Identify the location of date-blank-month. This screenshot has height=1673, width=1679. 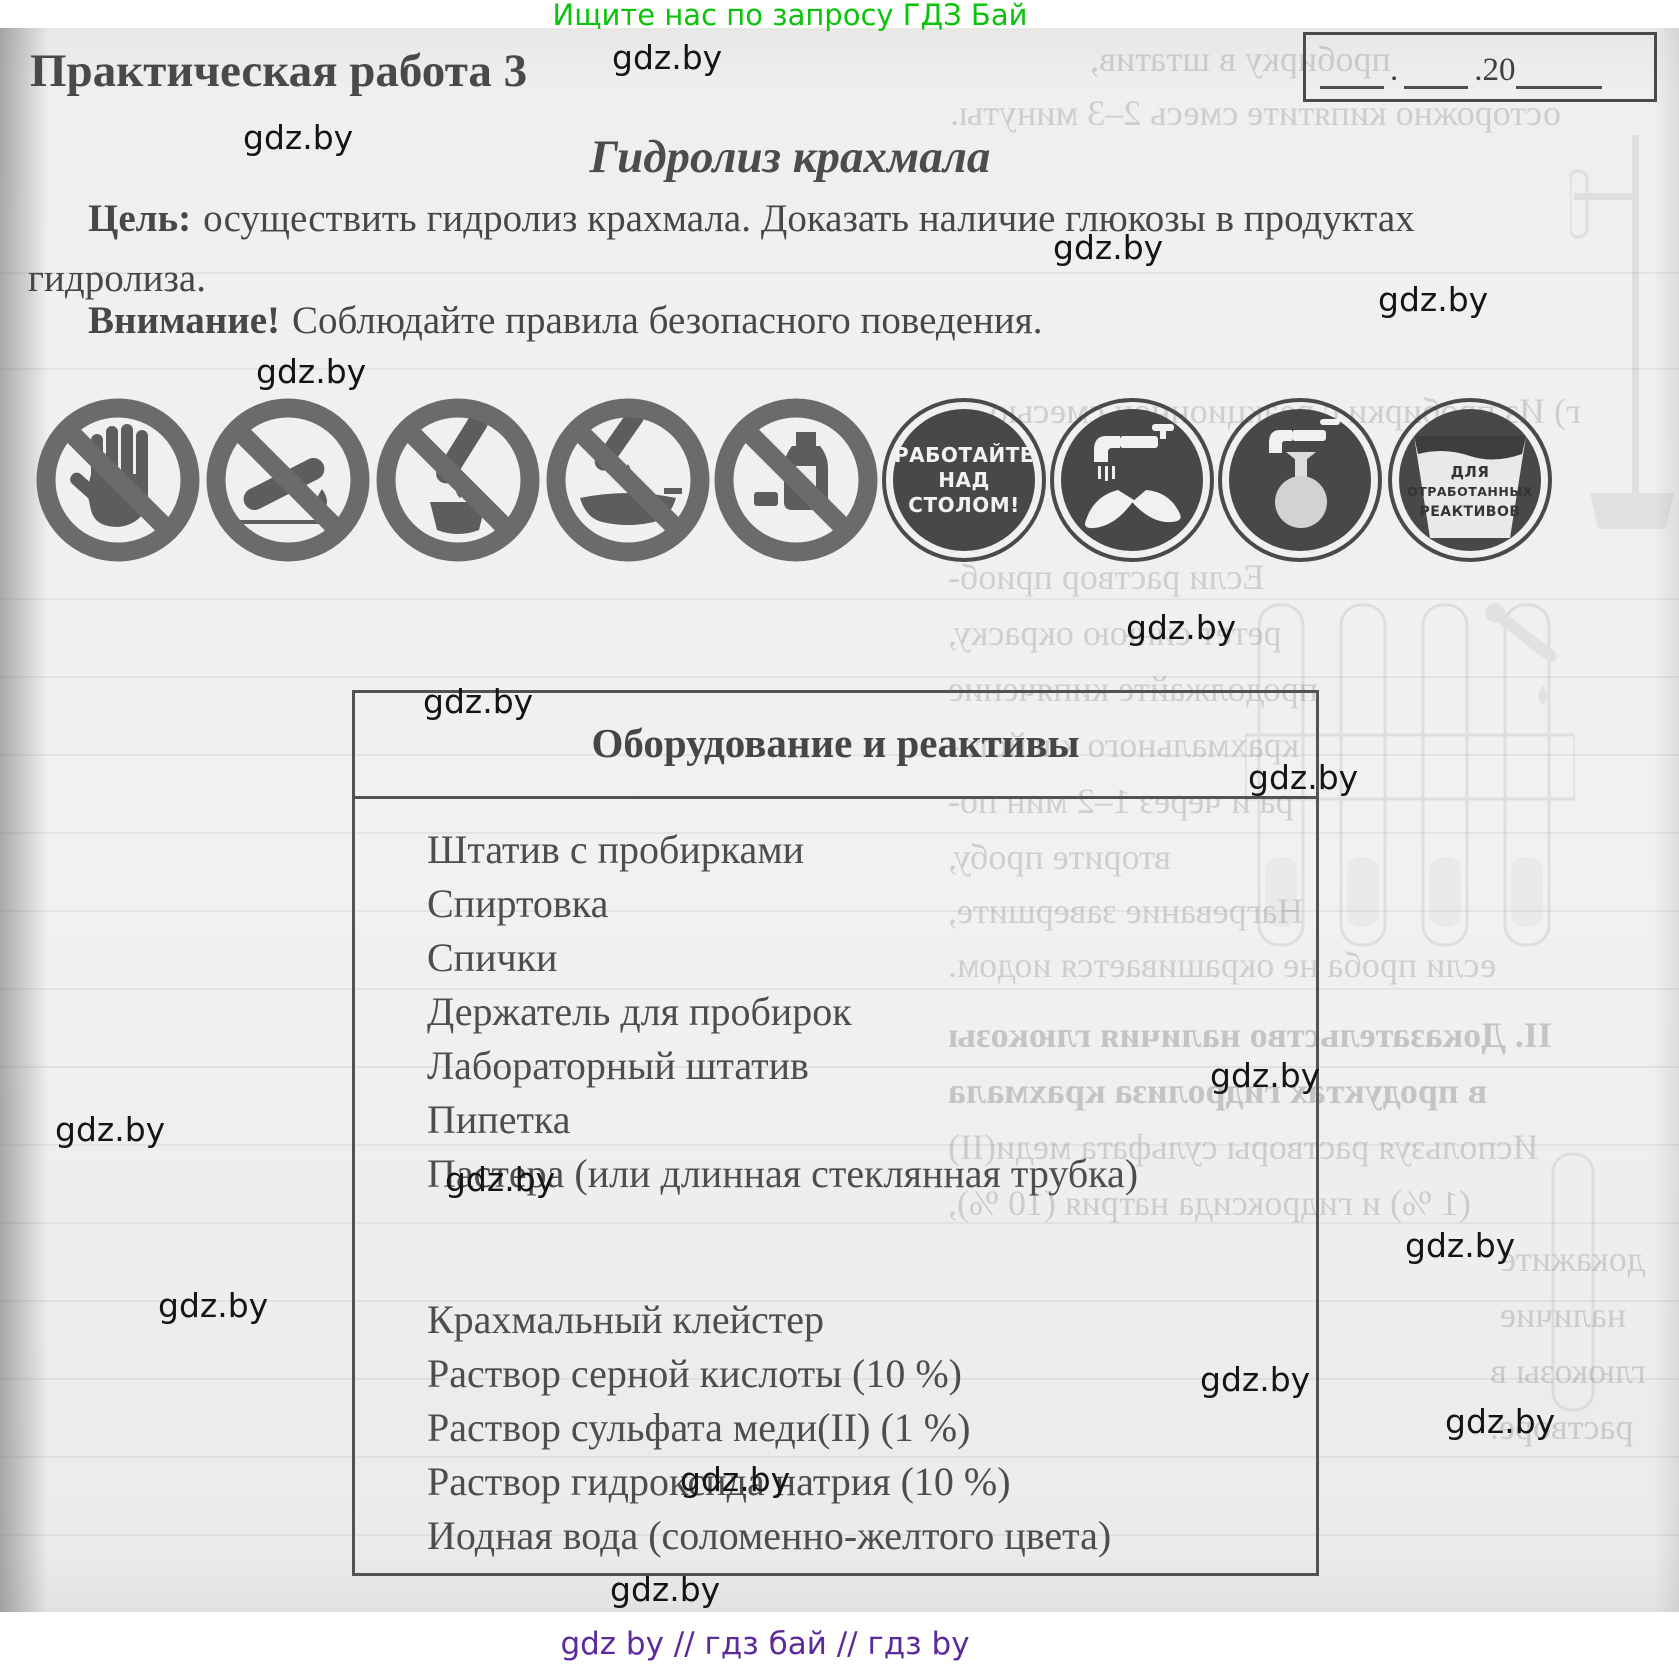
(1436, 72).